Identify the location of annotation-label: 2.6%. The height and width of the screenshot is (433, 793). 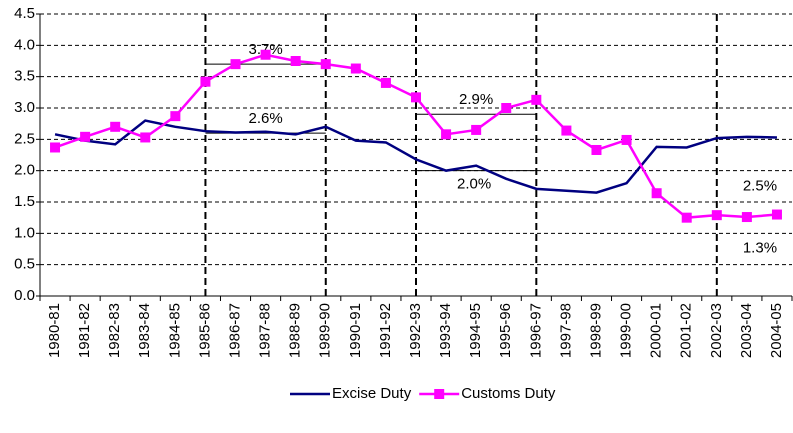
(265, 118).